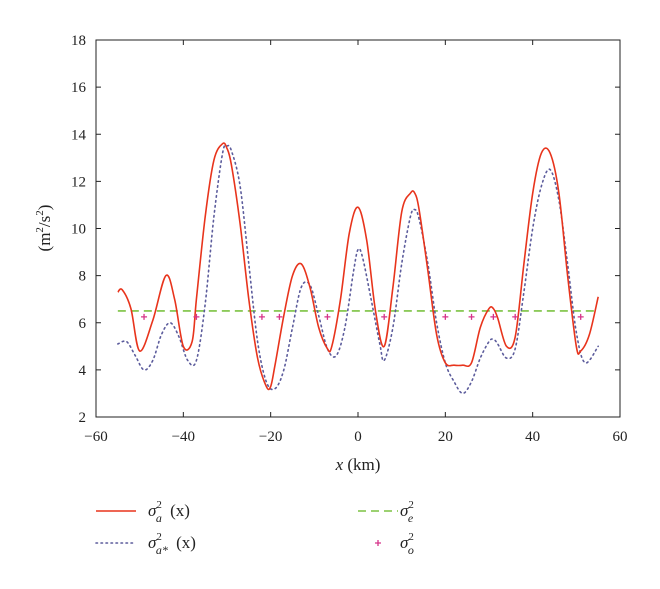 The image size is (660, 589). What do you see at coordinates (78, 41) in the screenshot?
I see `y-tick-label: 18` at bounding box center [78, 41].